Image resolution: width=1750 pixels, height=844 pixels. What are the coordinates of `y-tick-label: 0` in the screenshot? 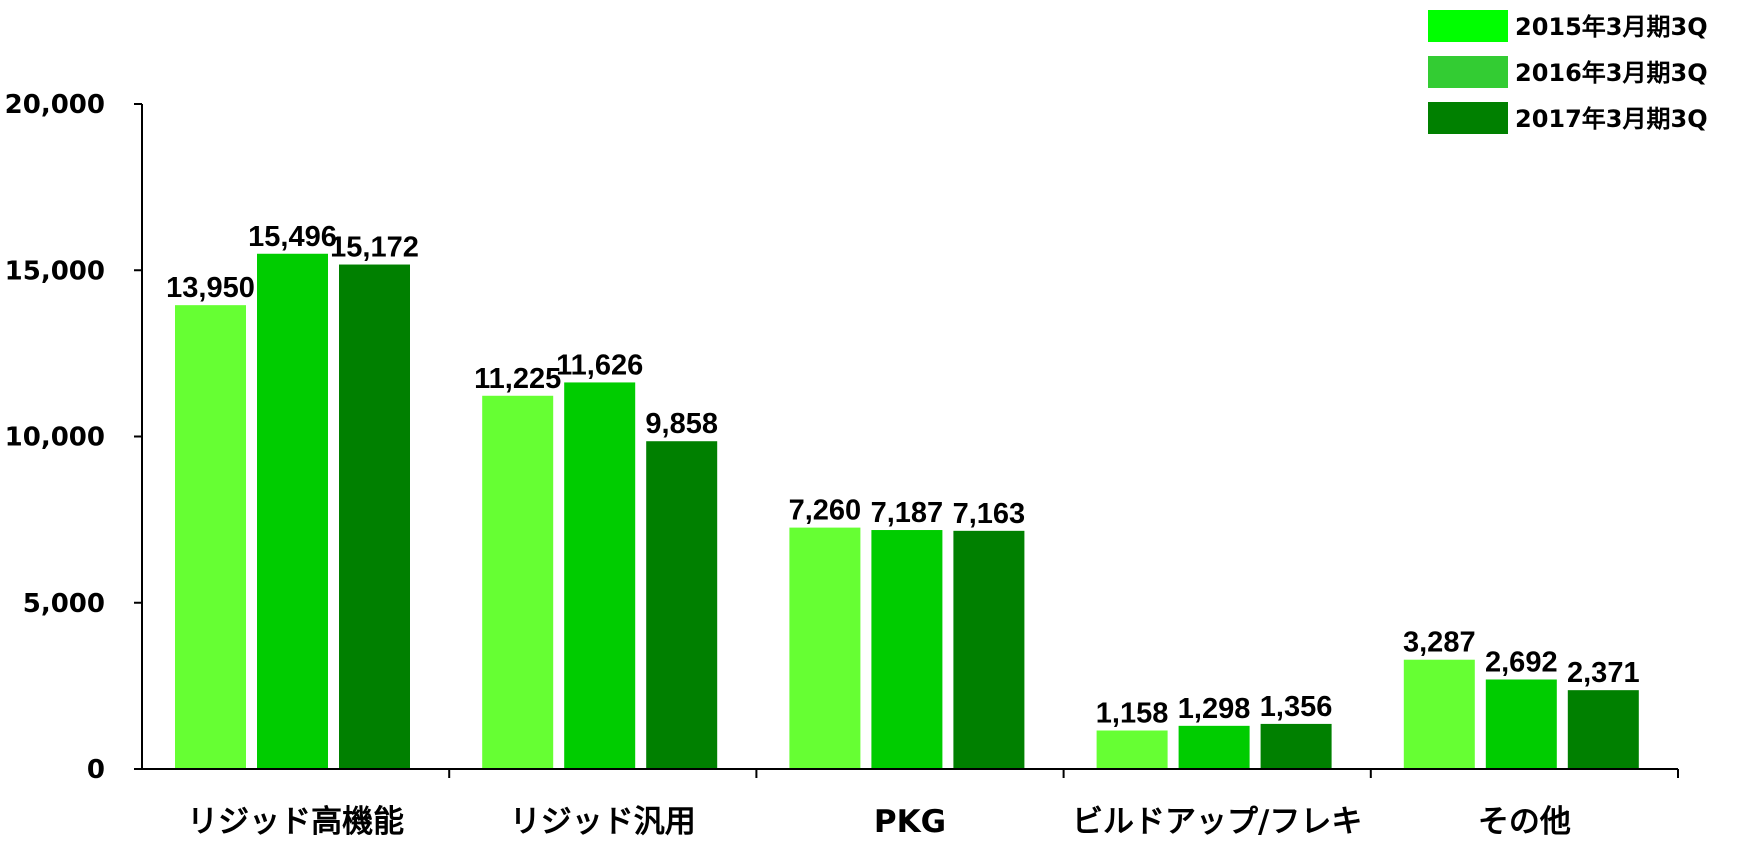 It's located at (96, 770).